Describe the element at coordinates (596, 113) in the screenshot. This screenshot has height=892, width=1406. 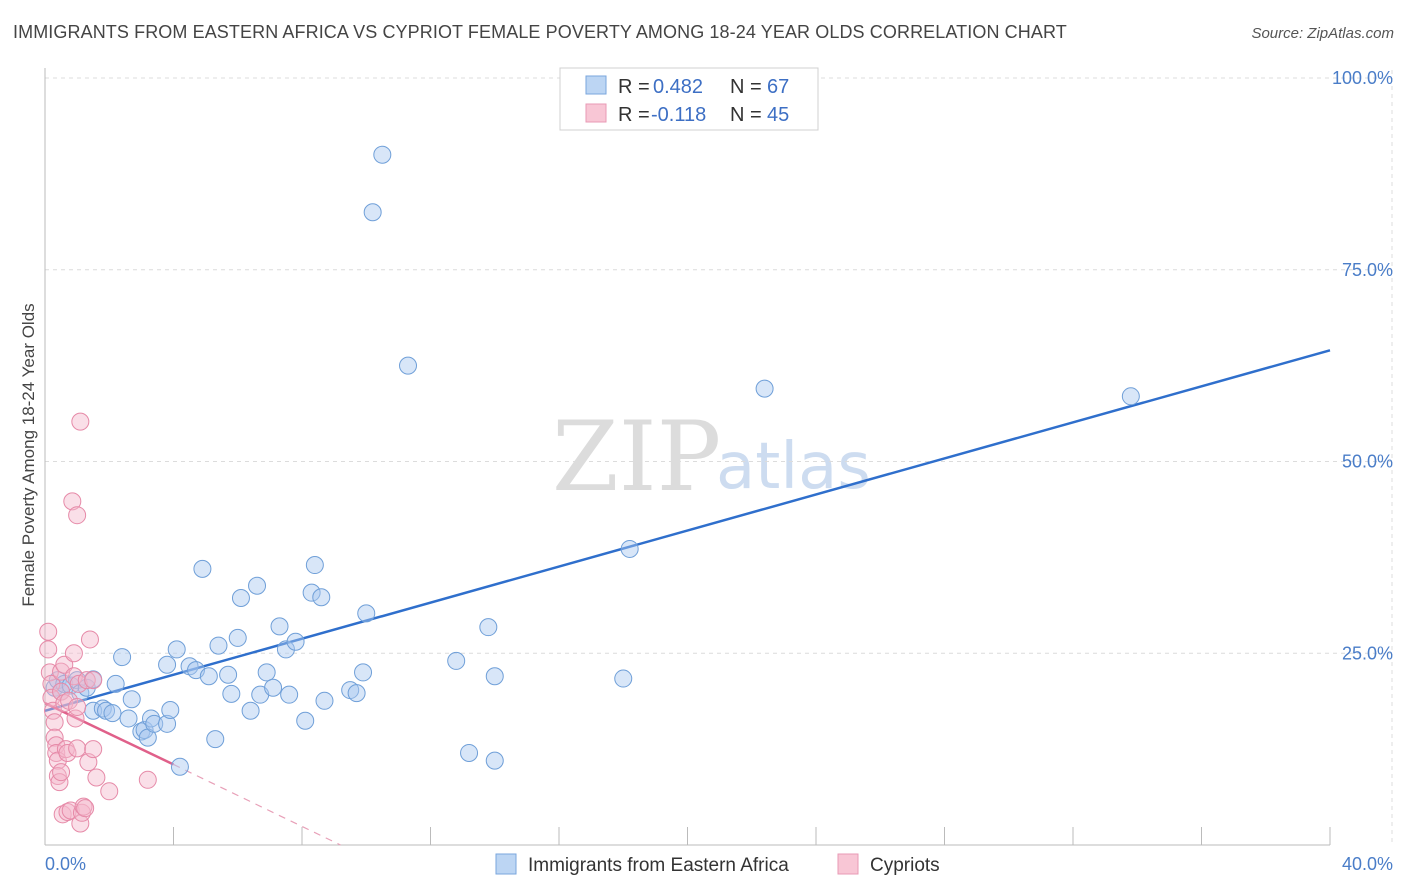
I see `legend-swatch-pink` at that location.